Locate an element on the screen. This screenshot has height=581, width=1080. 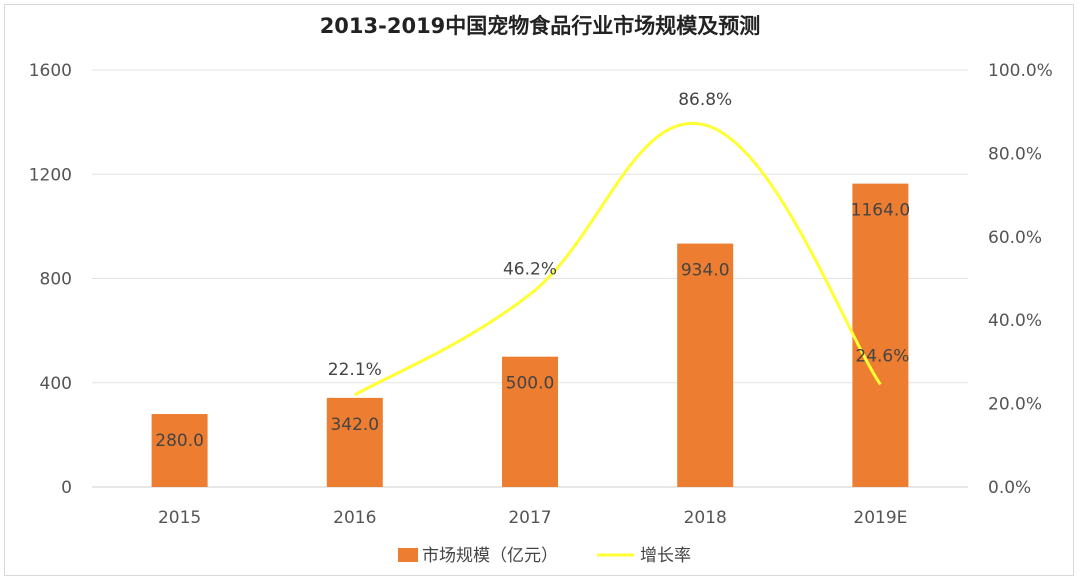
bar-data-label: 934.0 is located at coordinates (705, 271).